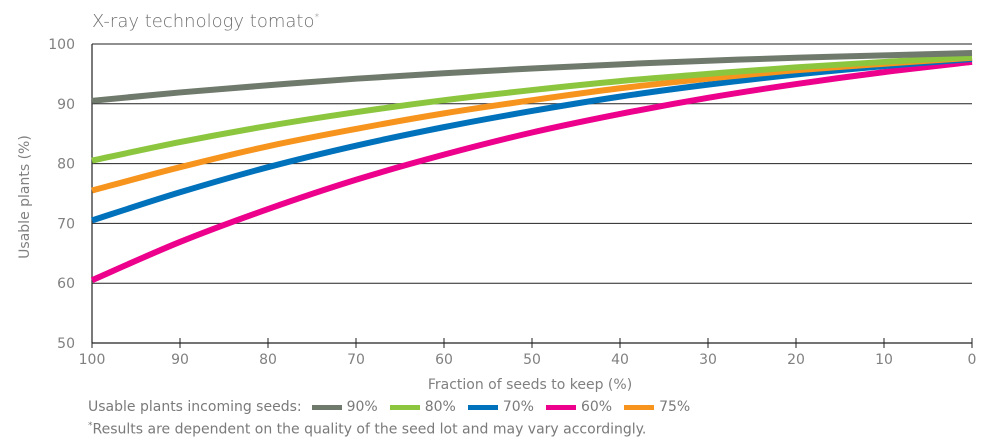  Describe the element at coordinates (195, 407) in the screenshot. I see `legend-title: Usable plants incoming seeds:` at that location.